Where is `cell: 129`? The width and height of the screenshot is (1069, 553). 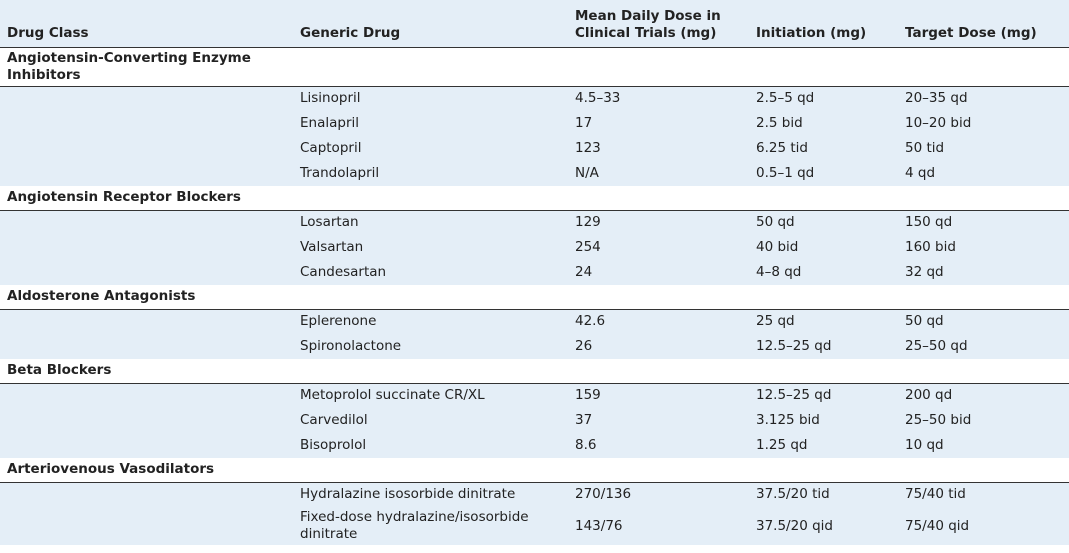
cell: 129 is located at coordinates (658, 222).